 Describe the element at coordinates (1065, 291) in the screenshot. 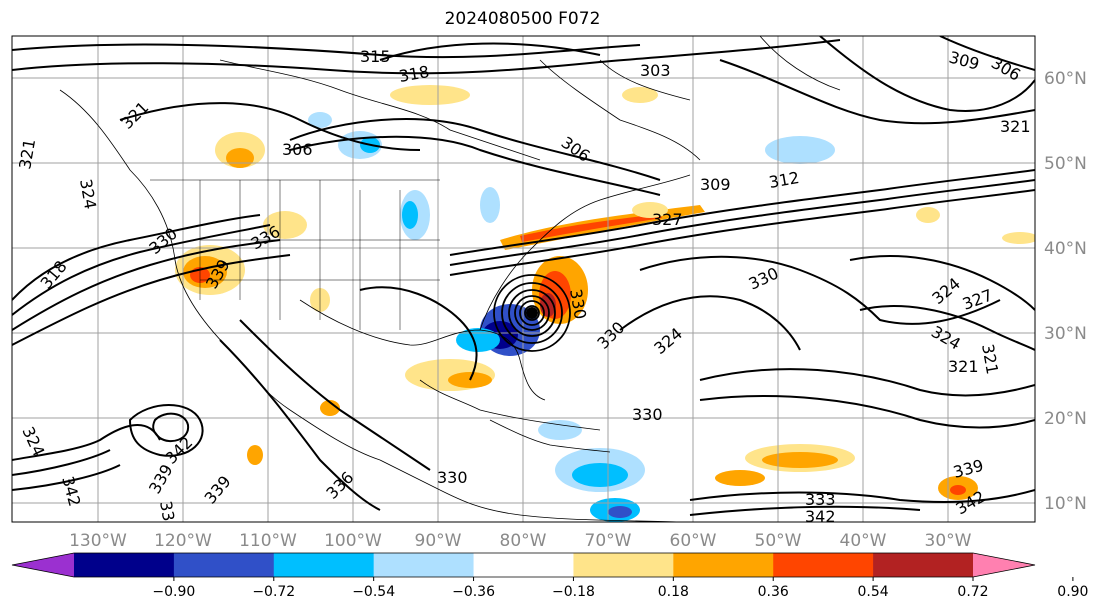

I see `latitude-labels: 60°N 50°N 40°N 30°N 20°N 10°N` at that location.